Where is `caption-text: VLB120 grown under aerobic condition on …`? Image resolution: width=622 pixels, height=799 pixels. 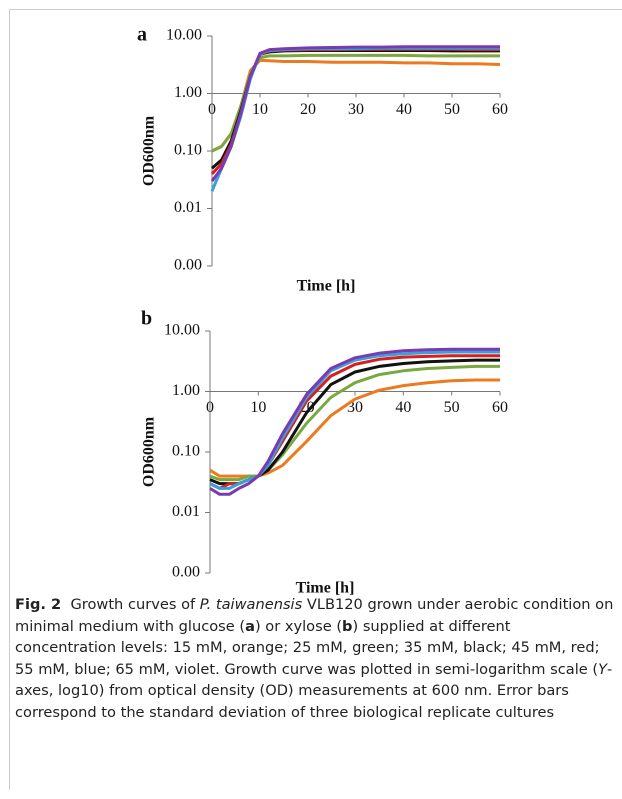 caption-text: VLB120 grown under aerobic condition on … is located at coordinates (314, 615).